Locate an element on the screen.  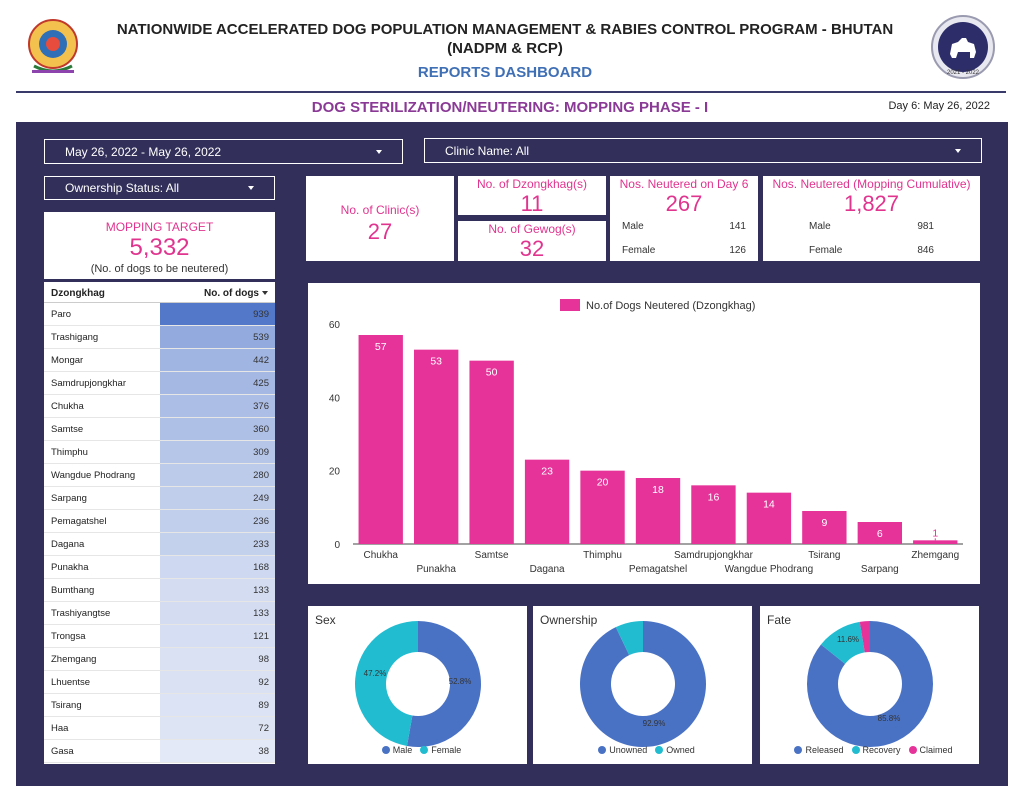
sex-legend: Male Female is located at coordinates (417, 750).